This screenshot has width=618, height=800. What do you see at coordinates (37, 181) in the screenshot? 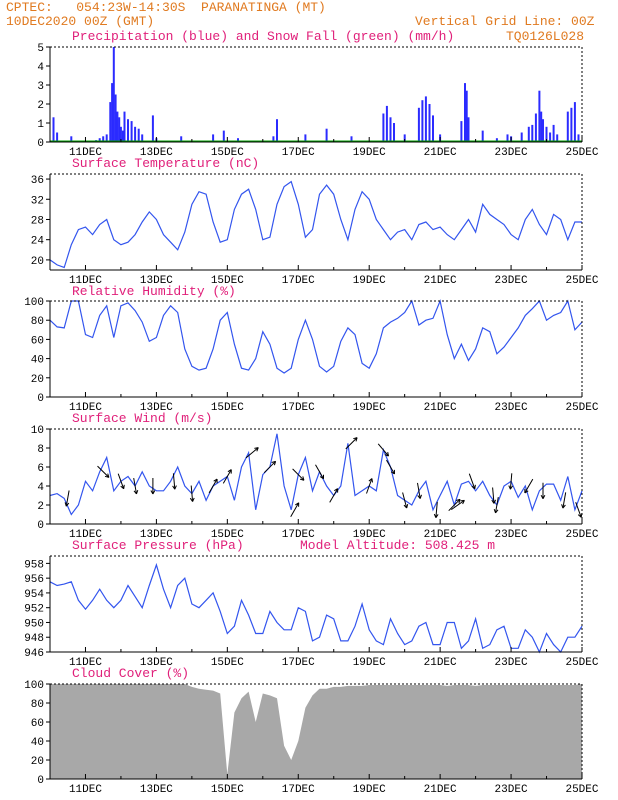
I see `temp-y-tick-label: 36` at bounding box center [37, 181].